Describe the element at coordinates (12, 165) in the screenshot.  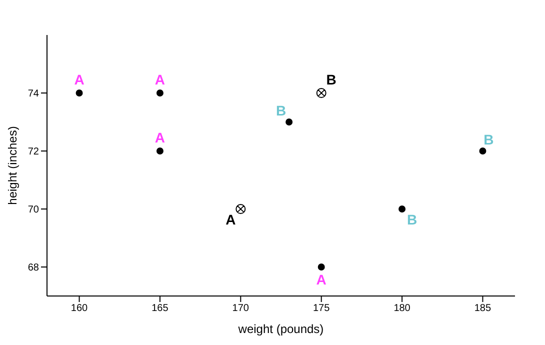
I see `y-axis-title: height (inches)` at that location.